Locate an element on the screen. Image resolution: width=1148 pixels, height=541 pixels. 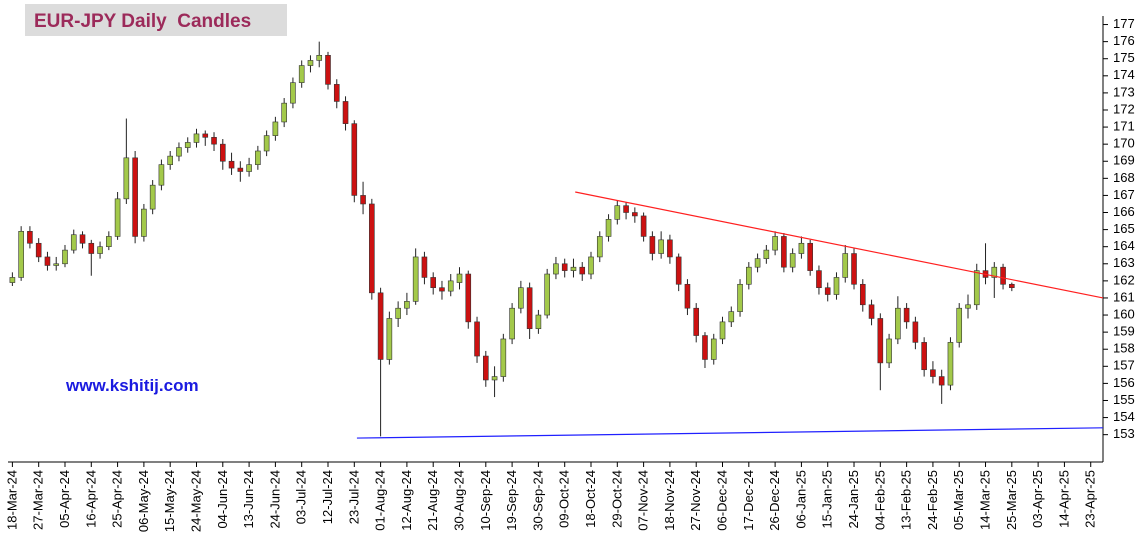
y-tick-label: 155 is located at coordinates (1124, 399).